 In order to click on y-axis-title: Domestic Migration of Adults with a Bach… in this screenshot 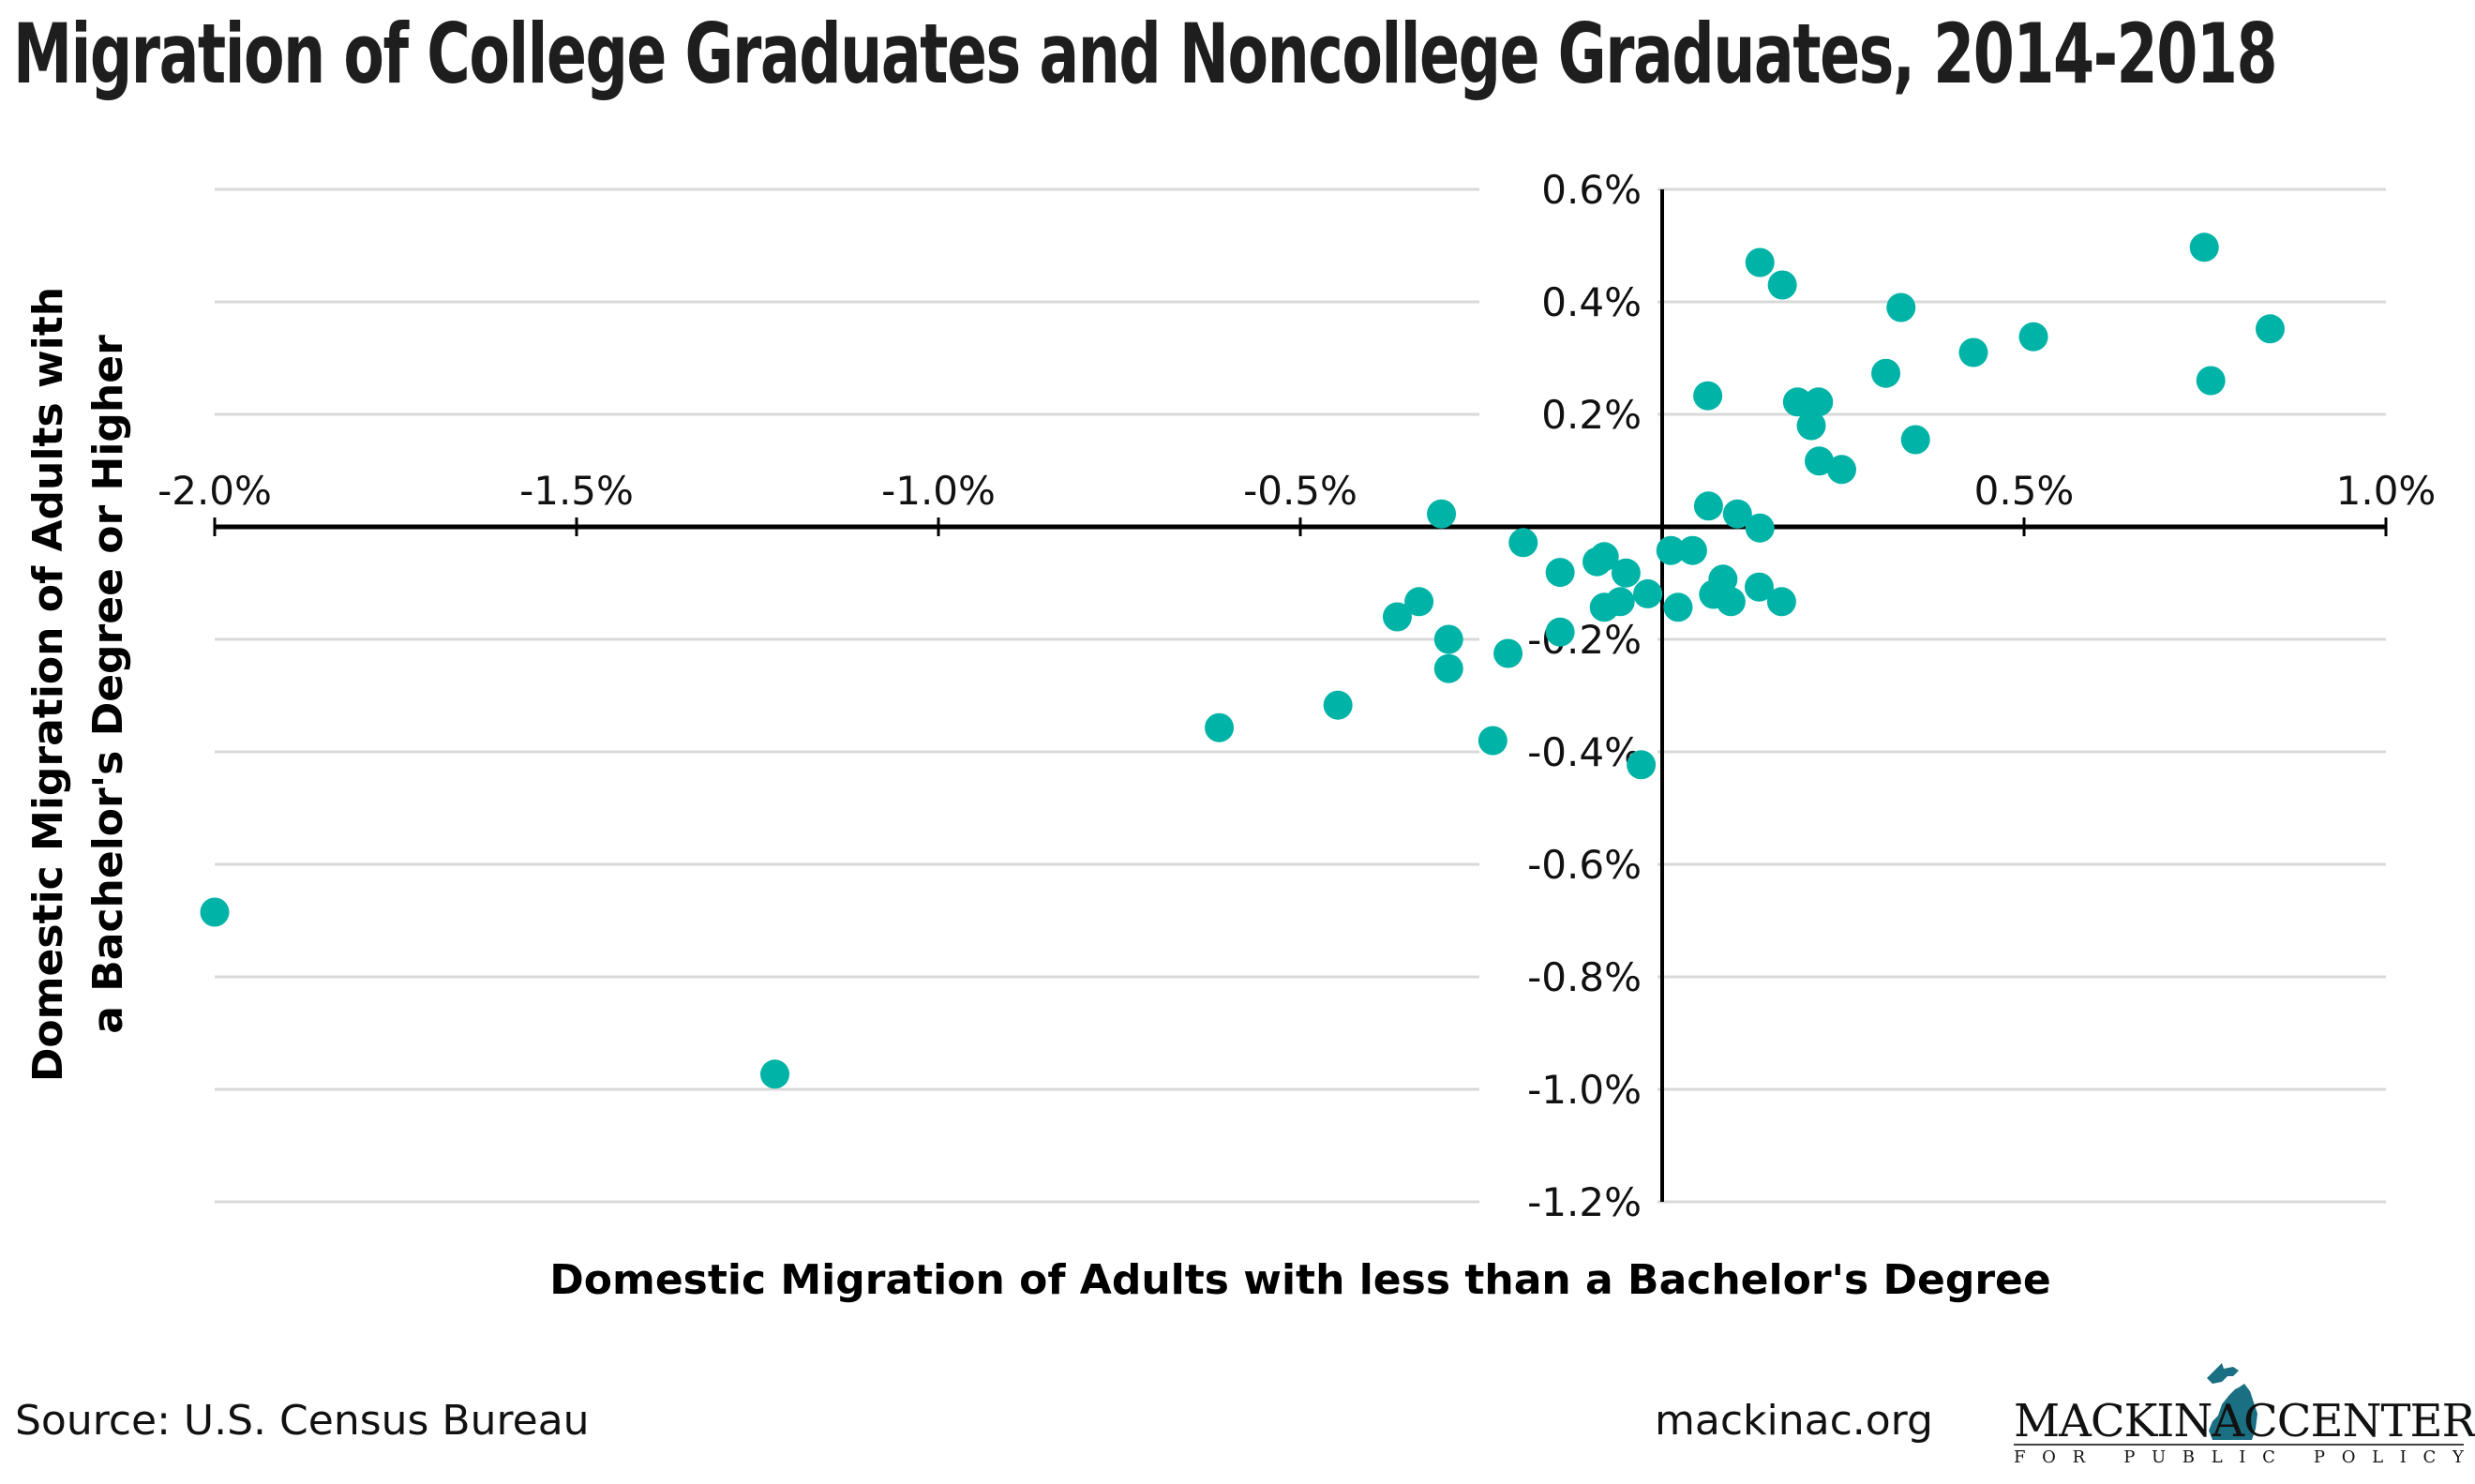, I will do `click(78, 684)`.